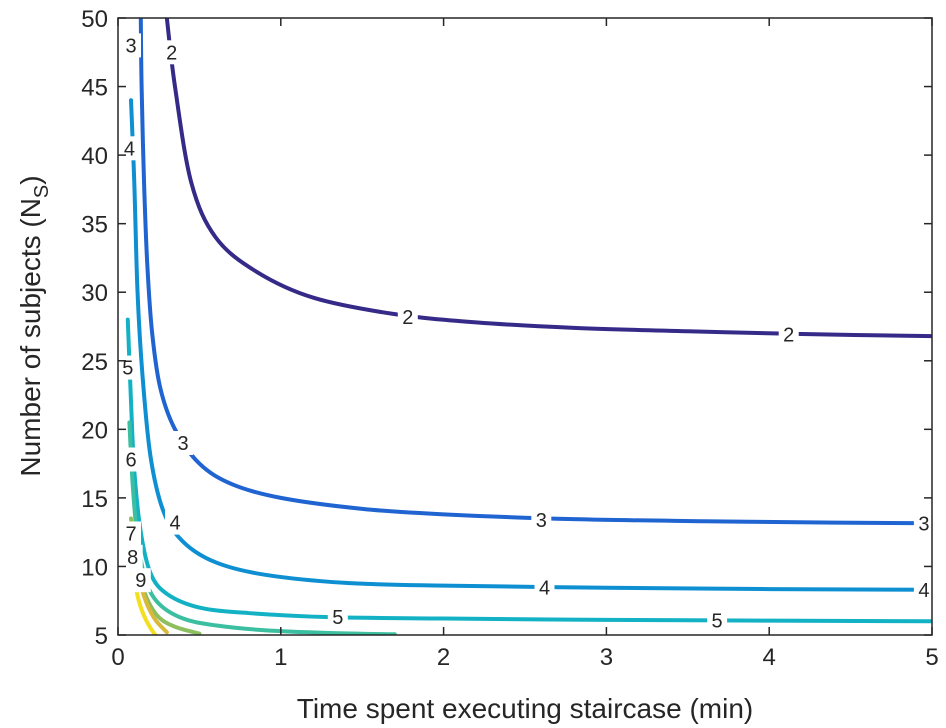  I want to click on x-tick-label: 4, so click(769, 657).